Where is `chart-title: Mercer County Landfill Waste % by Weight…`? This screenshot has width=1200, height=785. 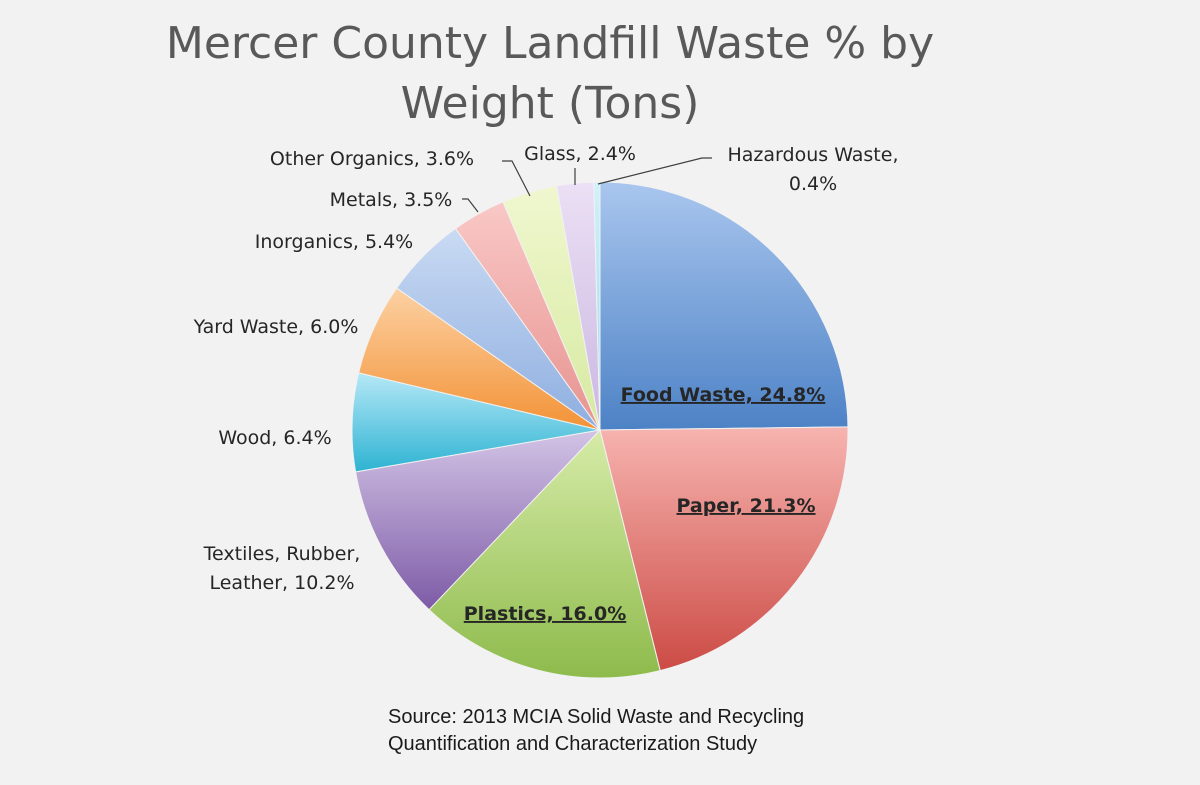 chart-title: Mercer County Landfill Waste % by Weight… is located at coordinates (550, 73).